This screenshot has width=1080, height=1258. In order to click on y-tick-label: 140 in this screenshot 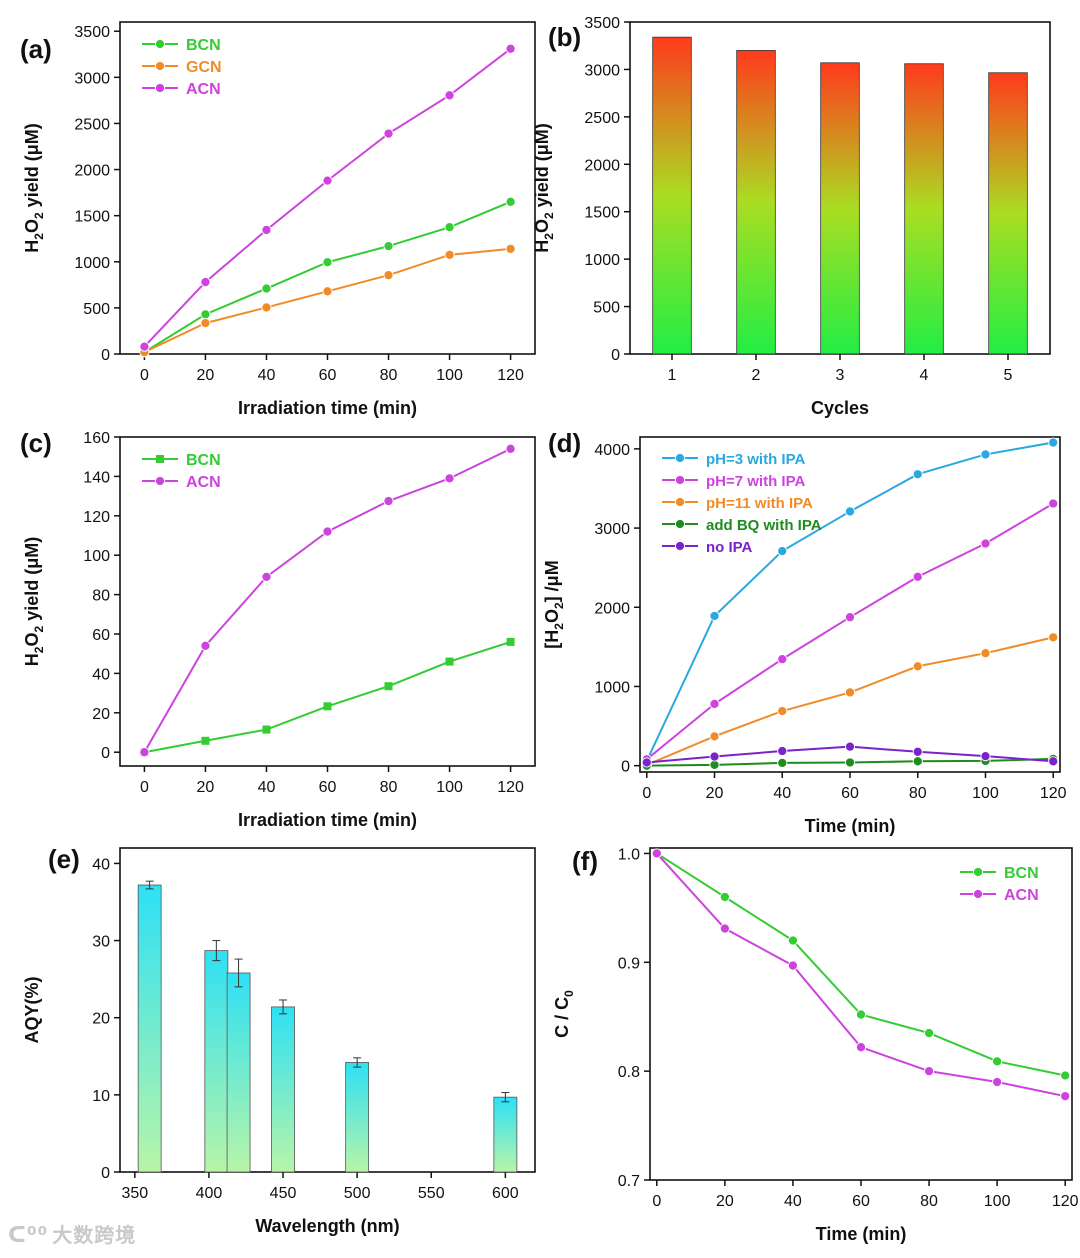, I will do `click(96, 477)`.